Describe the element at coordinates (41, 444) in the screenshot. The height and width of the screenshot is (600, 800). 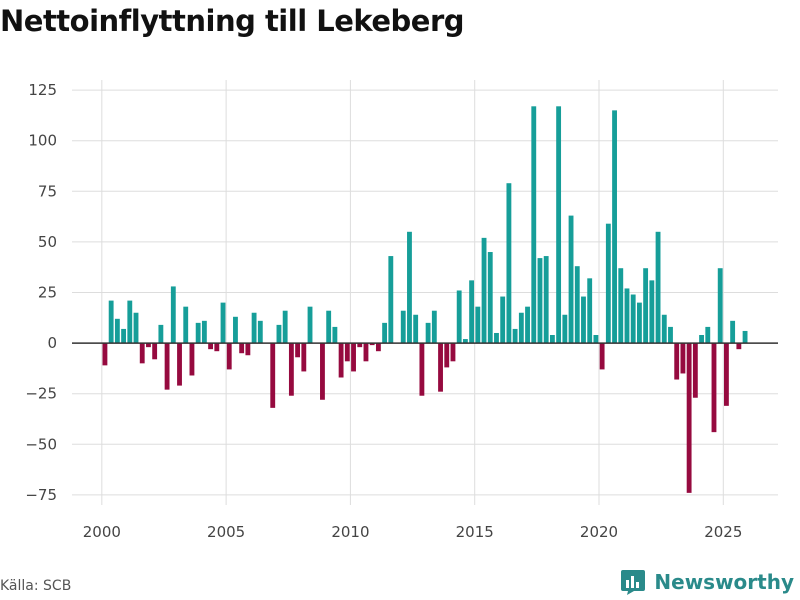
I see `y-tick-label: −50` at that location.